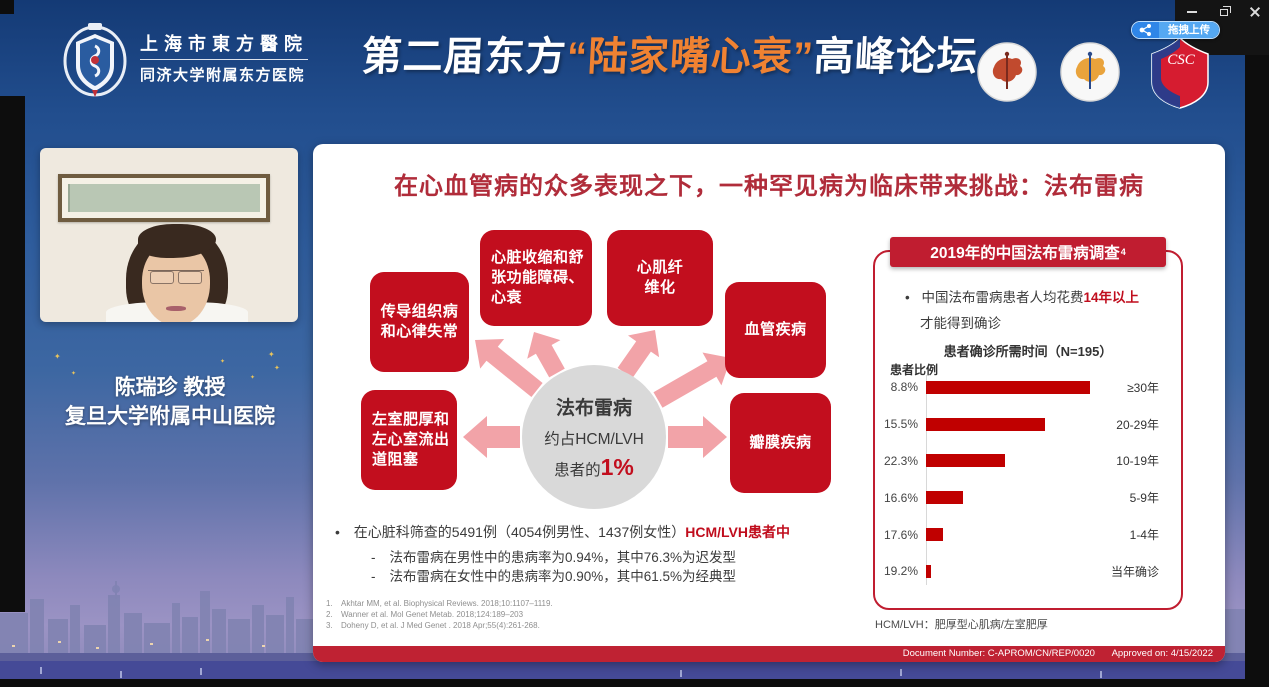 Image resolution: width=1269 pixels, height=687 pixels. What do you see at coordinates (690, 57) in the screenshot?
I see `conference-title-highlight: “陆家嘴心衰”` at bounding box center [690, 57].